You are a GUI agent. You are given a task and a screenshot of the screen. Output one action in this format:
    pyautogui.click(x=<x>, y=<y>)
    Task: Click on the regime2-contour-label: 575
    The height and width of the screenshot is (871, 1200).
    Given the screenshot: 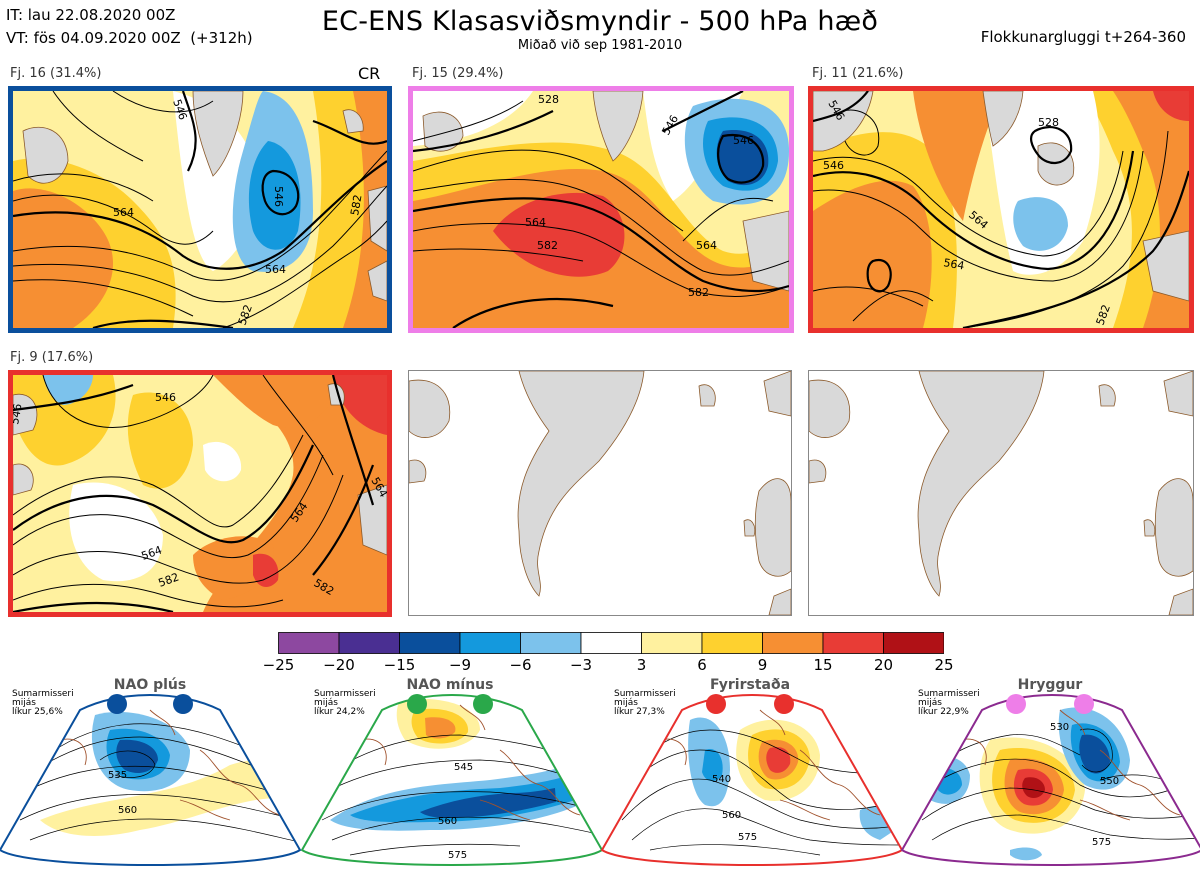 What is the action you would take?
    pyautogui.click(x=457, y=855)
    